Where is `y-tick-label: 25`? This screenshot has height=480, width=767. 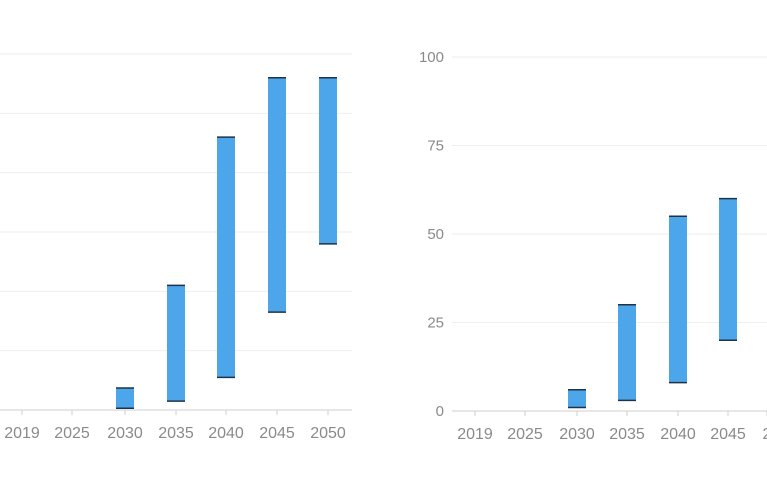
y-tick-label: 25 is located at coordinates (435, 323).